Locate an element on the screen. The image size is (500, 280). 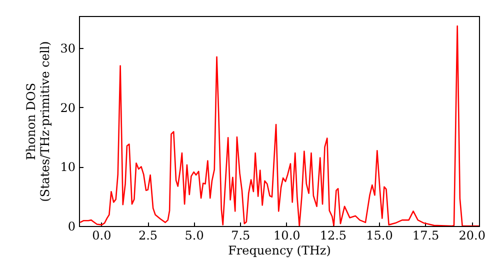
y-tick-label: 30 is located at coordinates (68, 49).